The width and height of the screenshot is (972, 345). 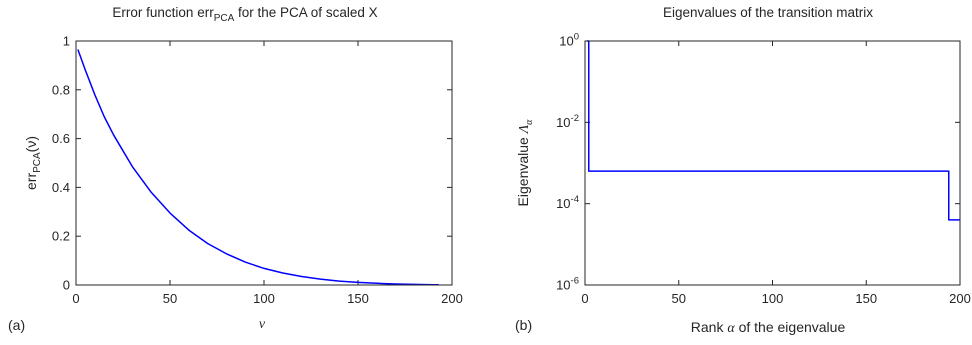 I want to click on chart-b-title: Eigenvalues of the transition matrix, so click(x=768, y=12).